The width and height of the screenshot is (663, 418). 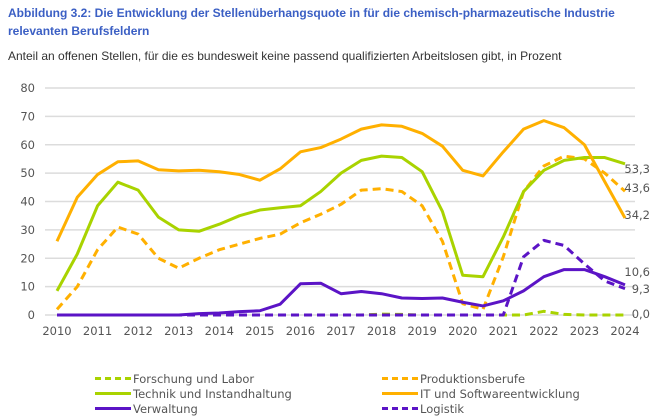 I want to click on x-tick-label: 2013, so click(x=178, y=331).